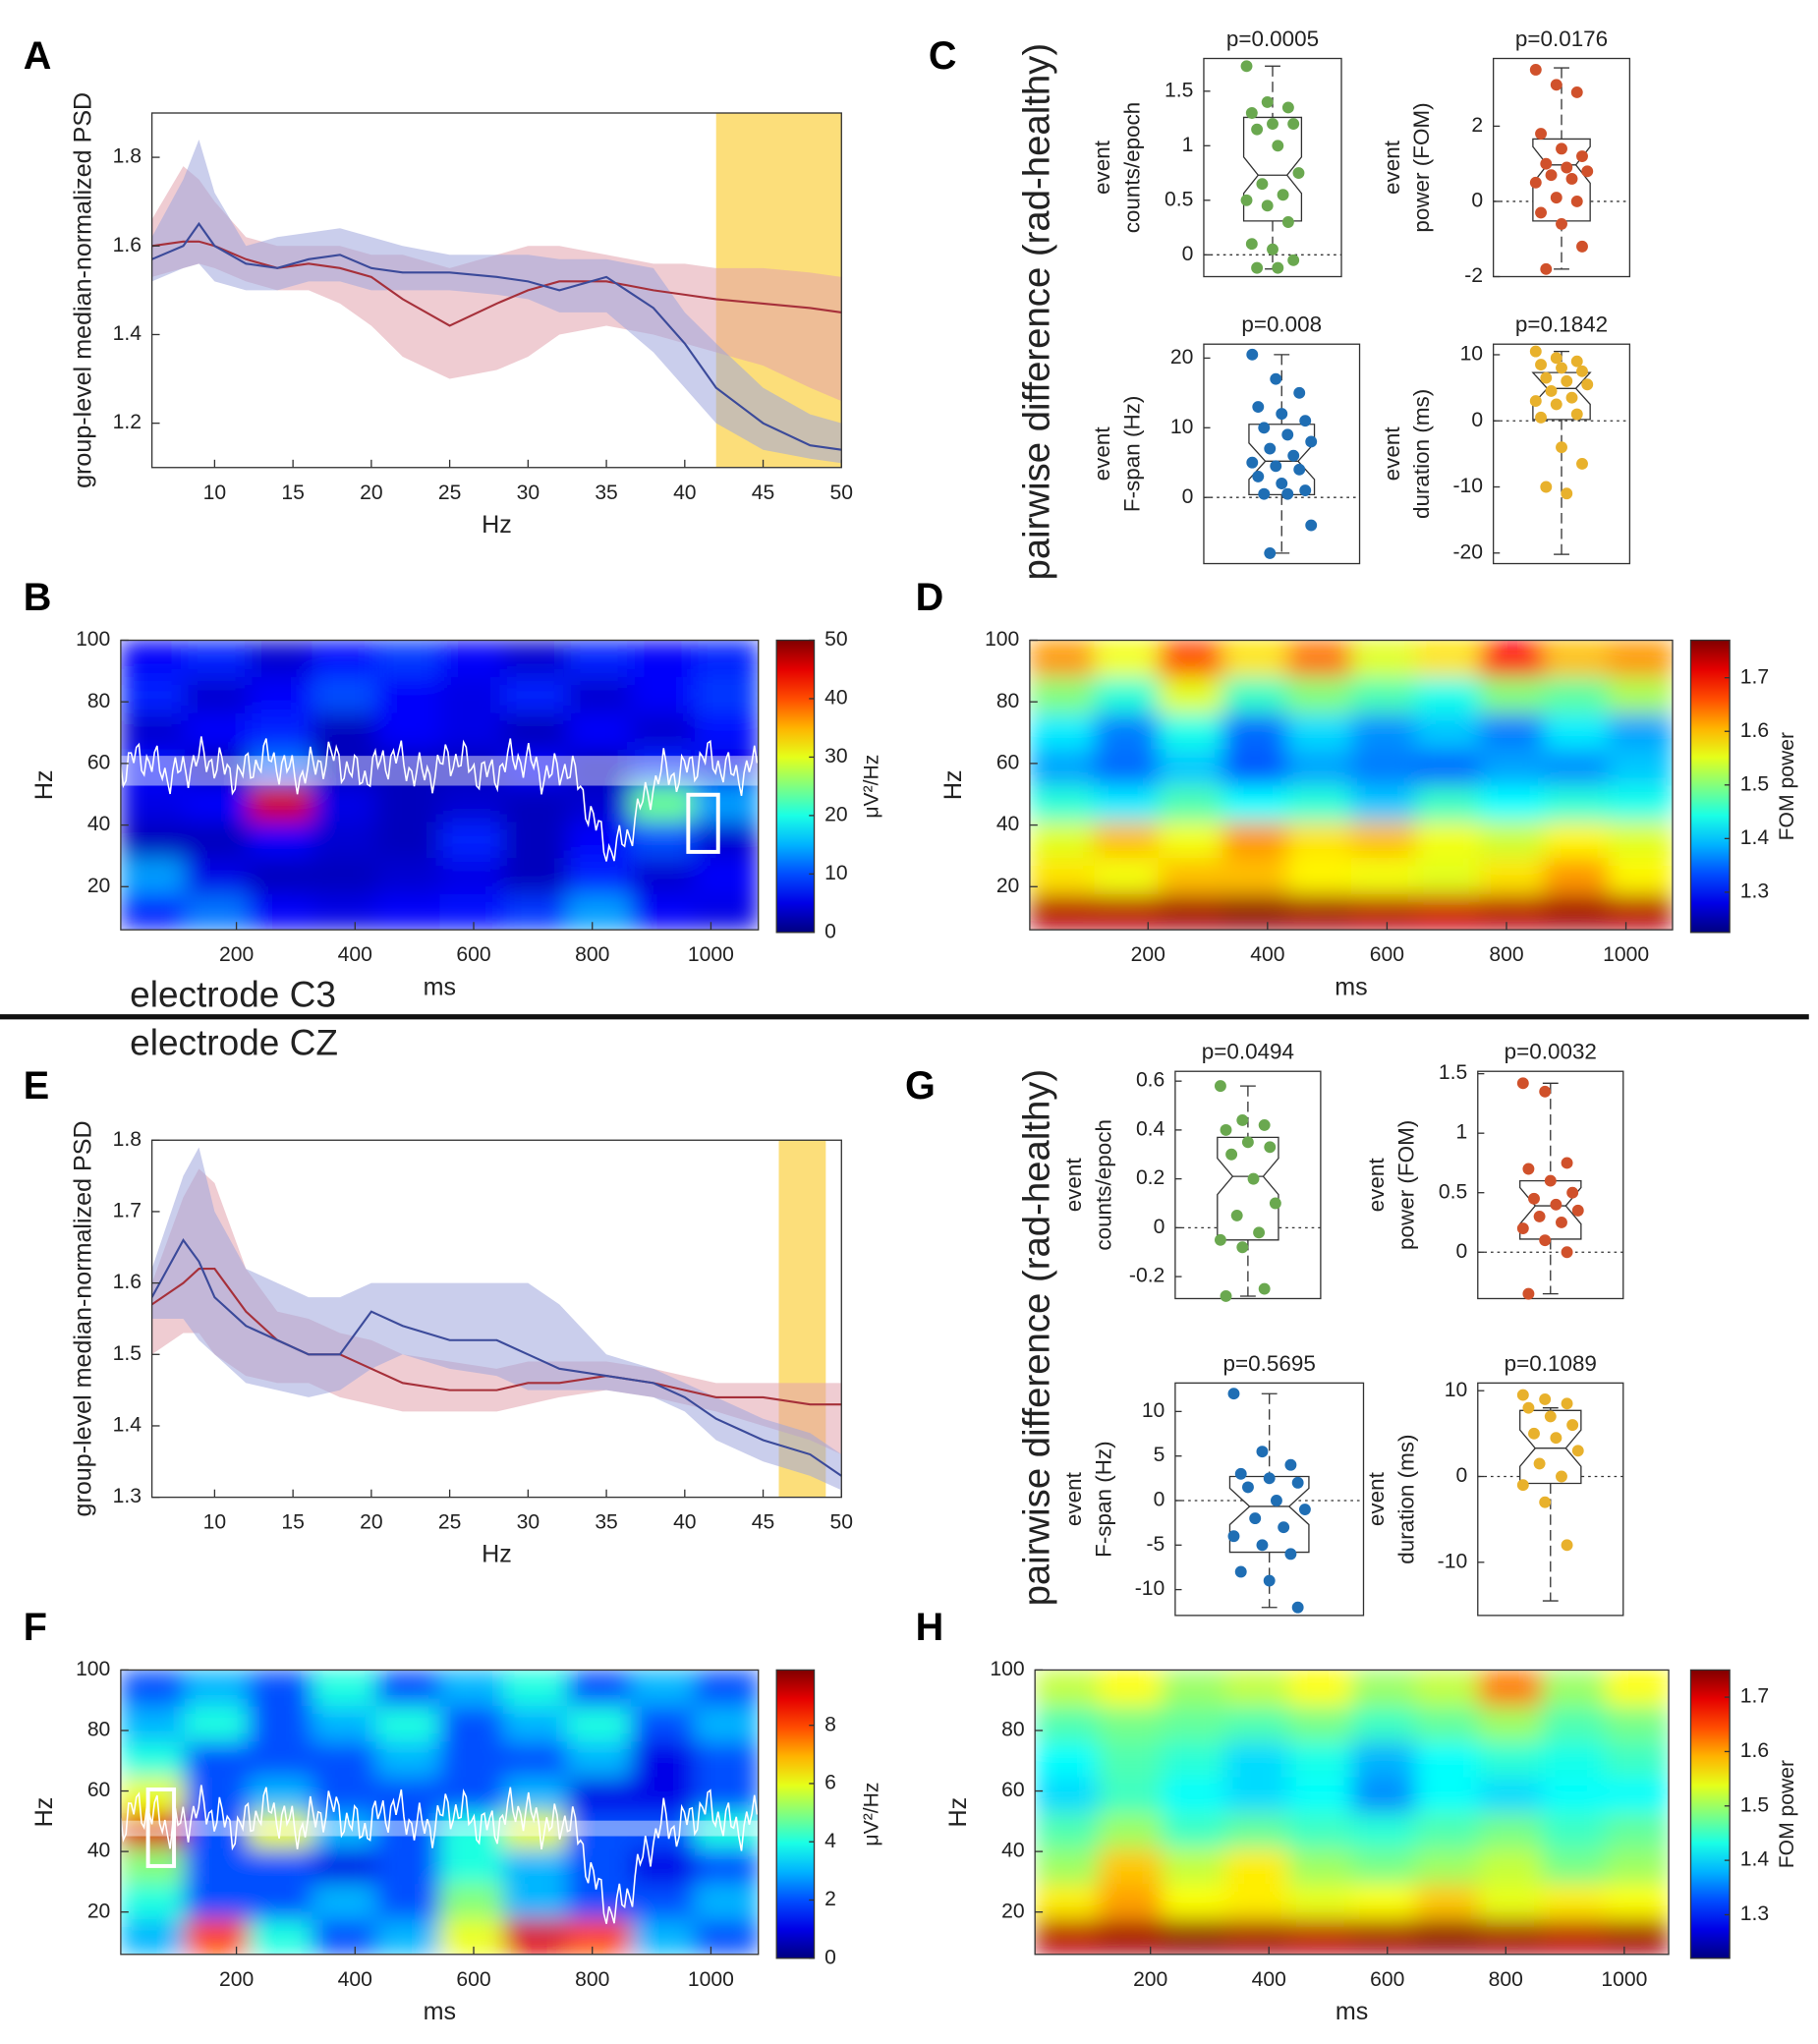 This screenshot has height=2044, width=1818. I want to click on x-tick-label: 40, so click(685, 493).